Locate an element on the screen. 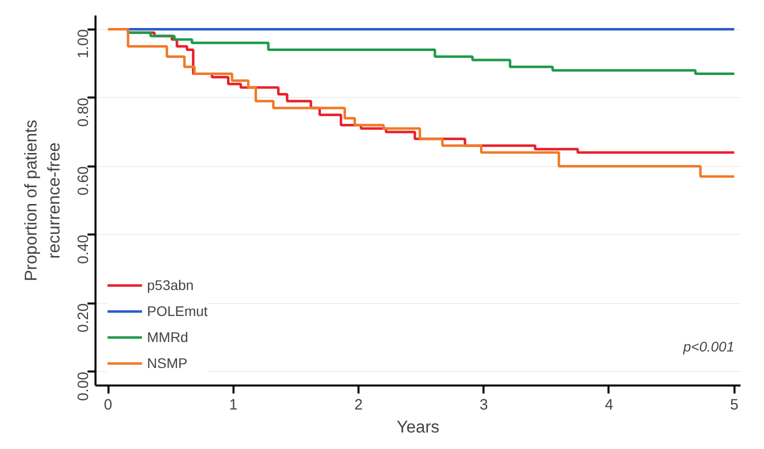 The image size is (764, 449). y-tick-label: 0.40 is located at coordinates (83, 249).